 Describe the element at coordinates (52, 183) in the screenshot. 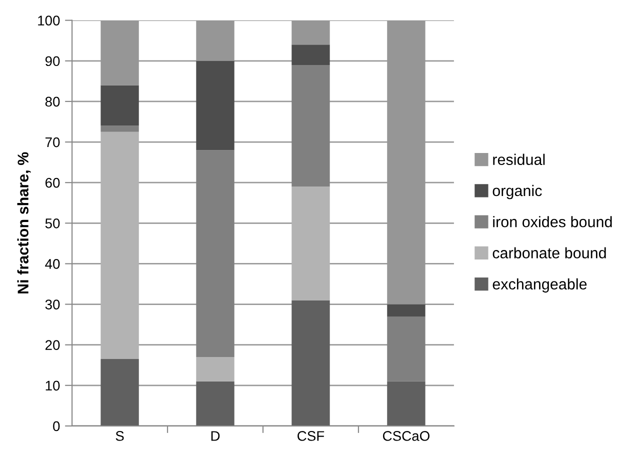

I see `y-tick-label: 60` at that location.